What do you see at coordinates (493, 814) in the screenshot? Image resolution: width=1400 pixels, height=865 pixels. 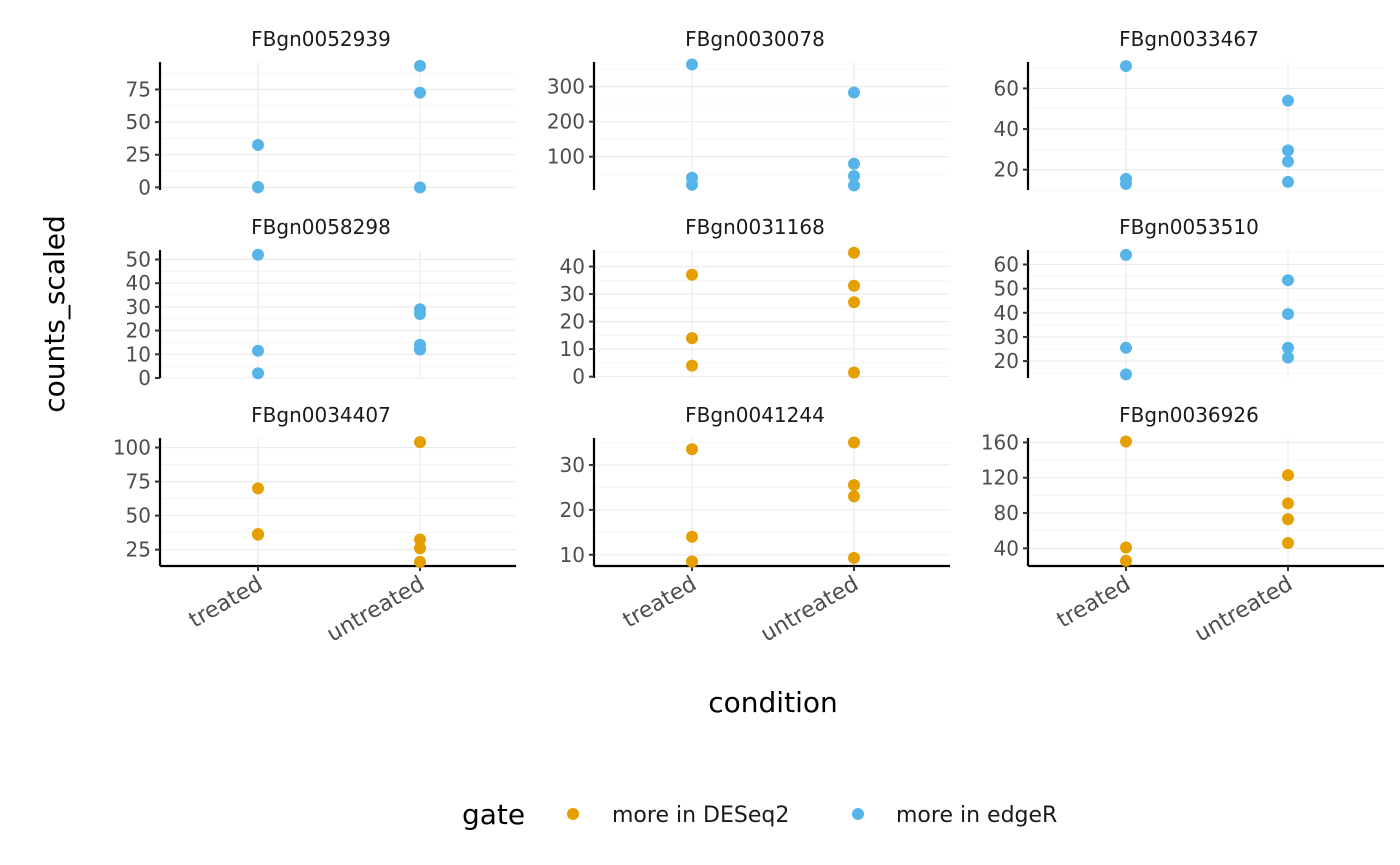 I see `legend-title: gate` at bounding box center [493, 814].